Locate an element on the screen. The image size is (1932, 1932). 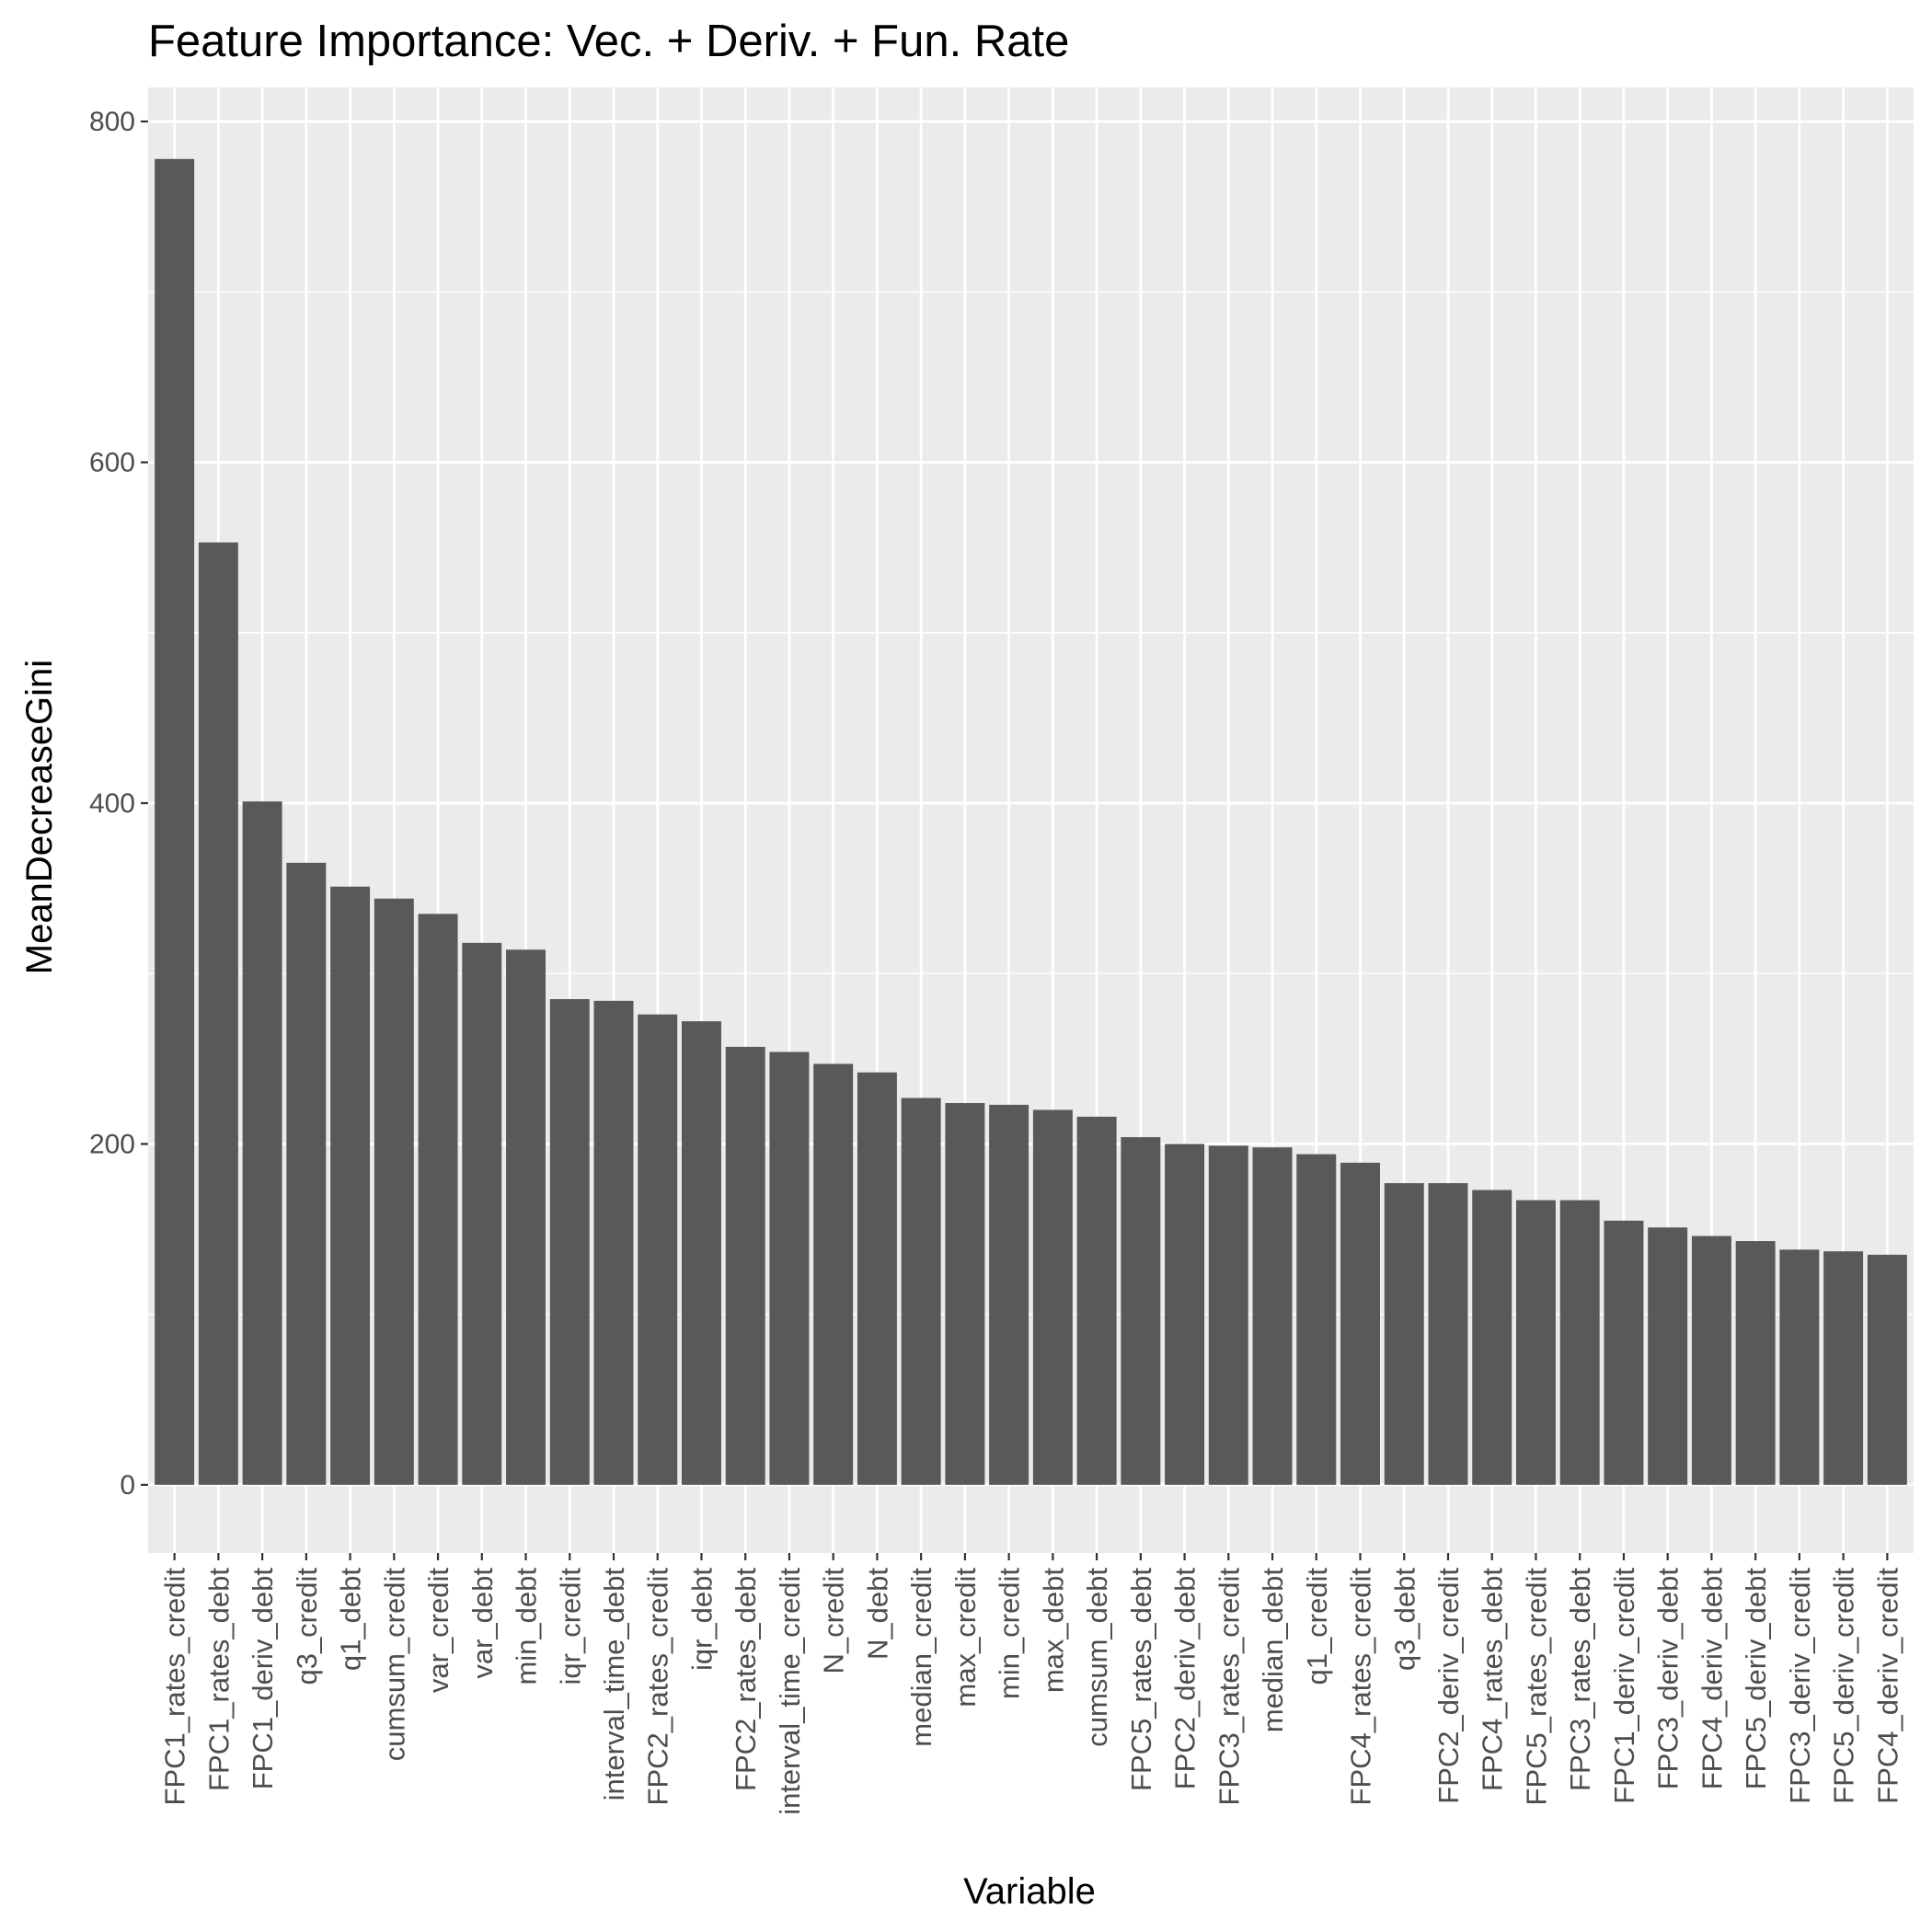
bar-FPC1_rates_debt is located at coordinates (218, 1014).